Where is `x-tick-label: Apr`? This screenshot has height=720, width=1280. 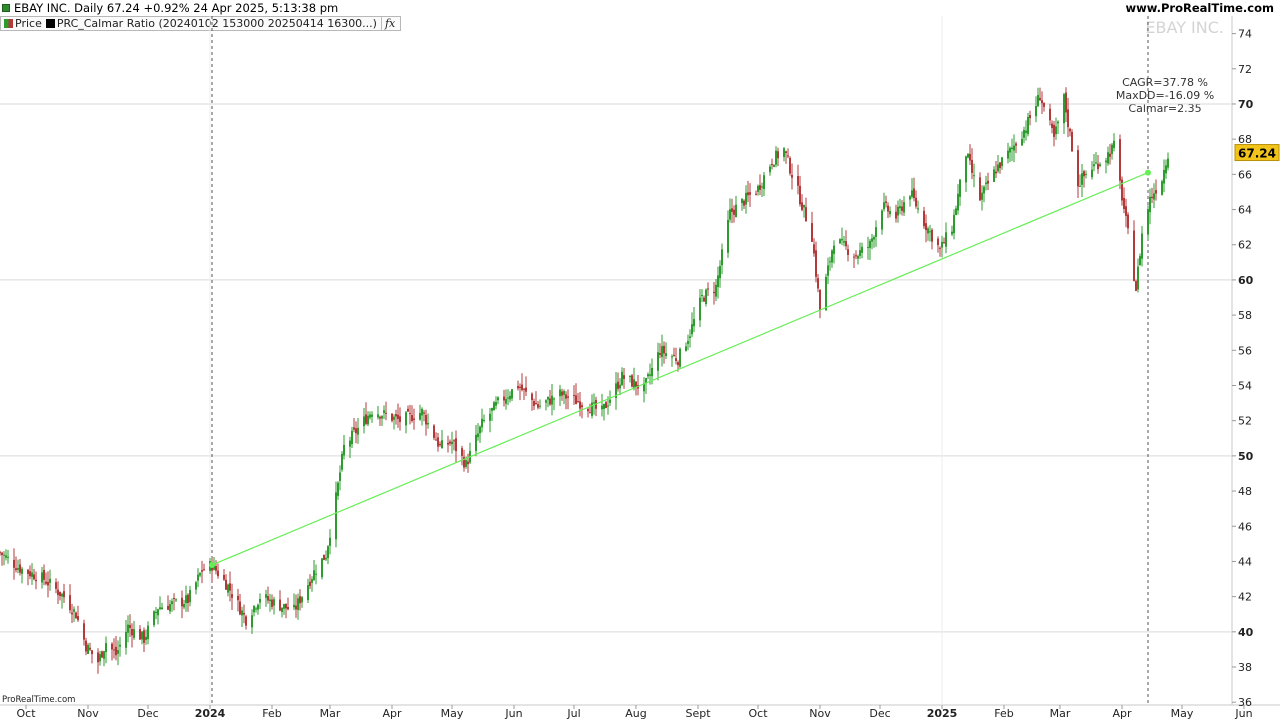 x-tick-label: Apr is located at coordinates (392, 713).